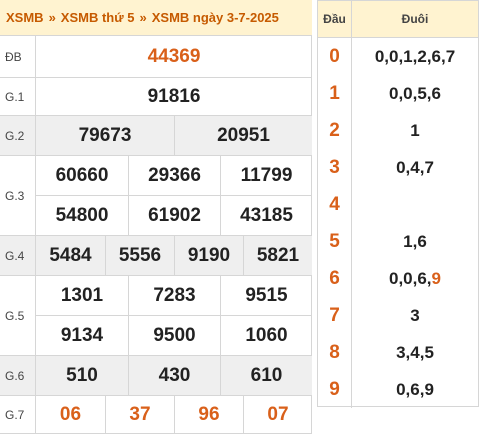 The width and height of the screenshot is (479, 434). Describe the element at coordinates (18, 56) in the screenshot. I see `prize-label: ĐB` at that location.